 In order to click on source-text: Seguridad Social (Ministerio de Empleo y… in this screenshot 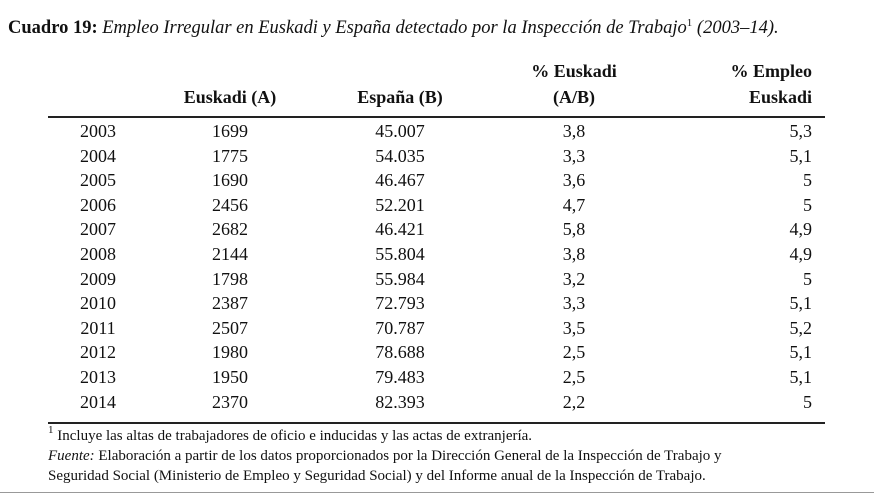, I will do `click(377, 476)`.